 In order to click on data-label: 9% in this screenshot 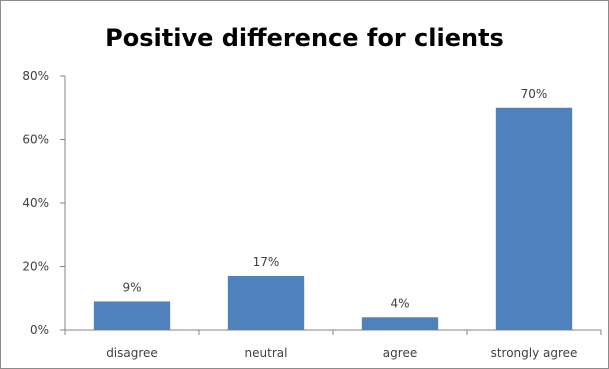, I will do `click(131, 287)`.